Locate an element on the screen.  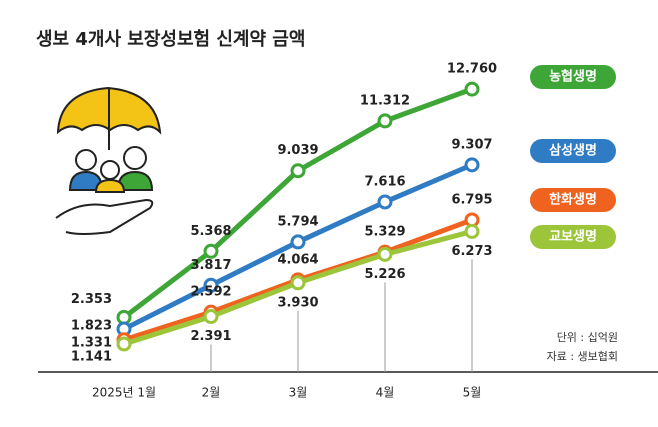
value-label: 5.329 is located at coordinates (384, 232).